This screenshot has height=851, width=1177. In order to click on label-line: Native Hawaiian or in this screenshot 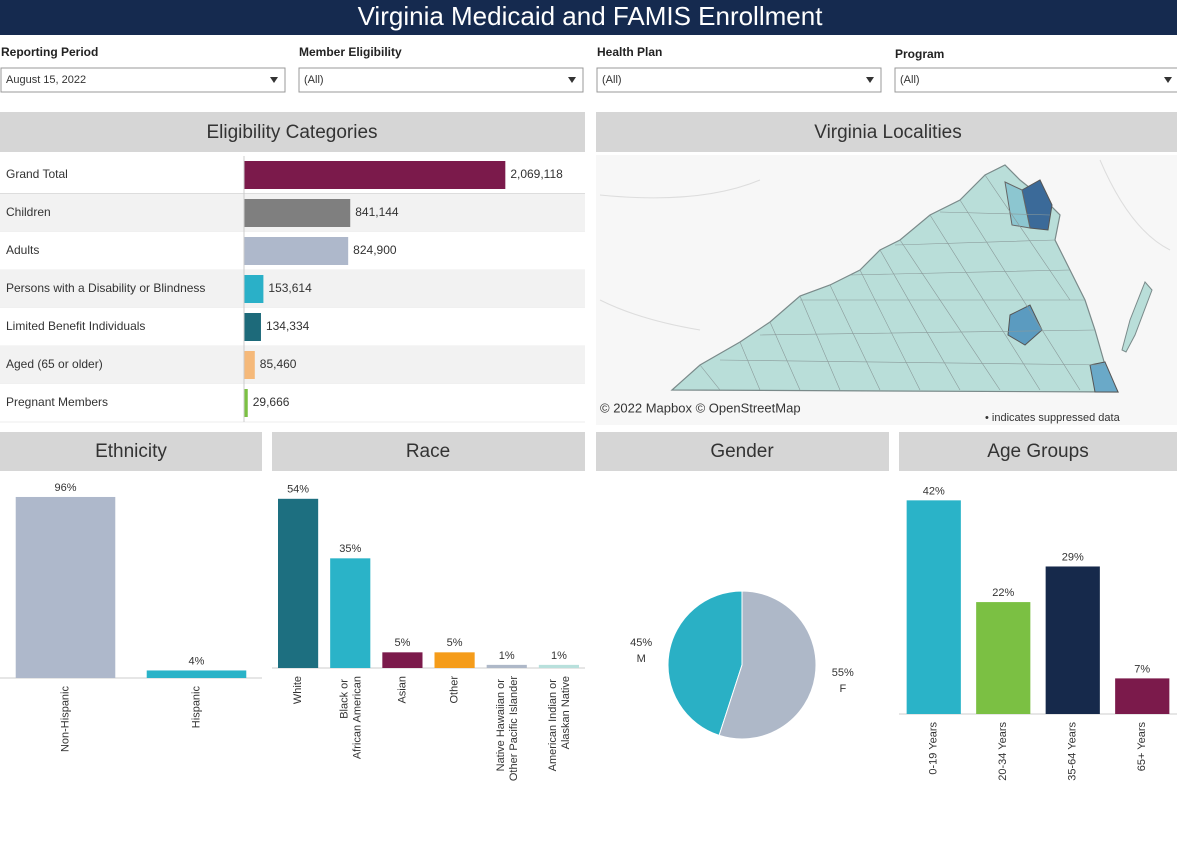, I will do `click(501, 723)`.